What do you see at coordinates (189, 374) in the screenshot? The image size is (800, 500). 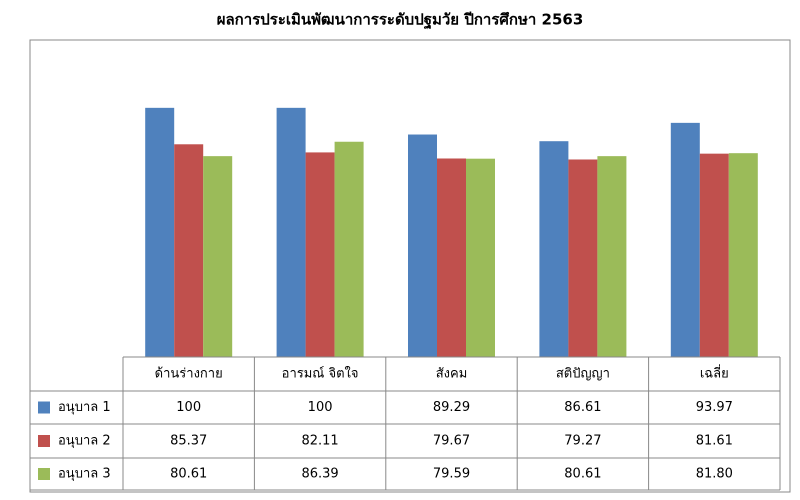 I see `category-label: ด้านร่างกาย` at bounding box center [189, 374].